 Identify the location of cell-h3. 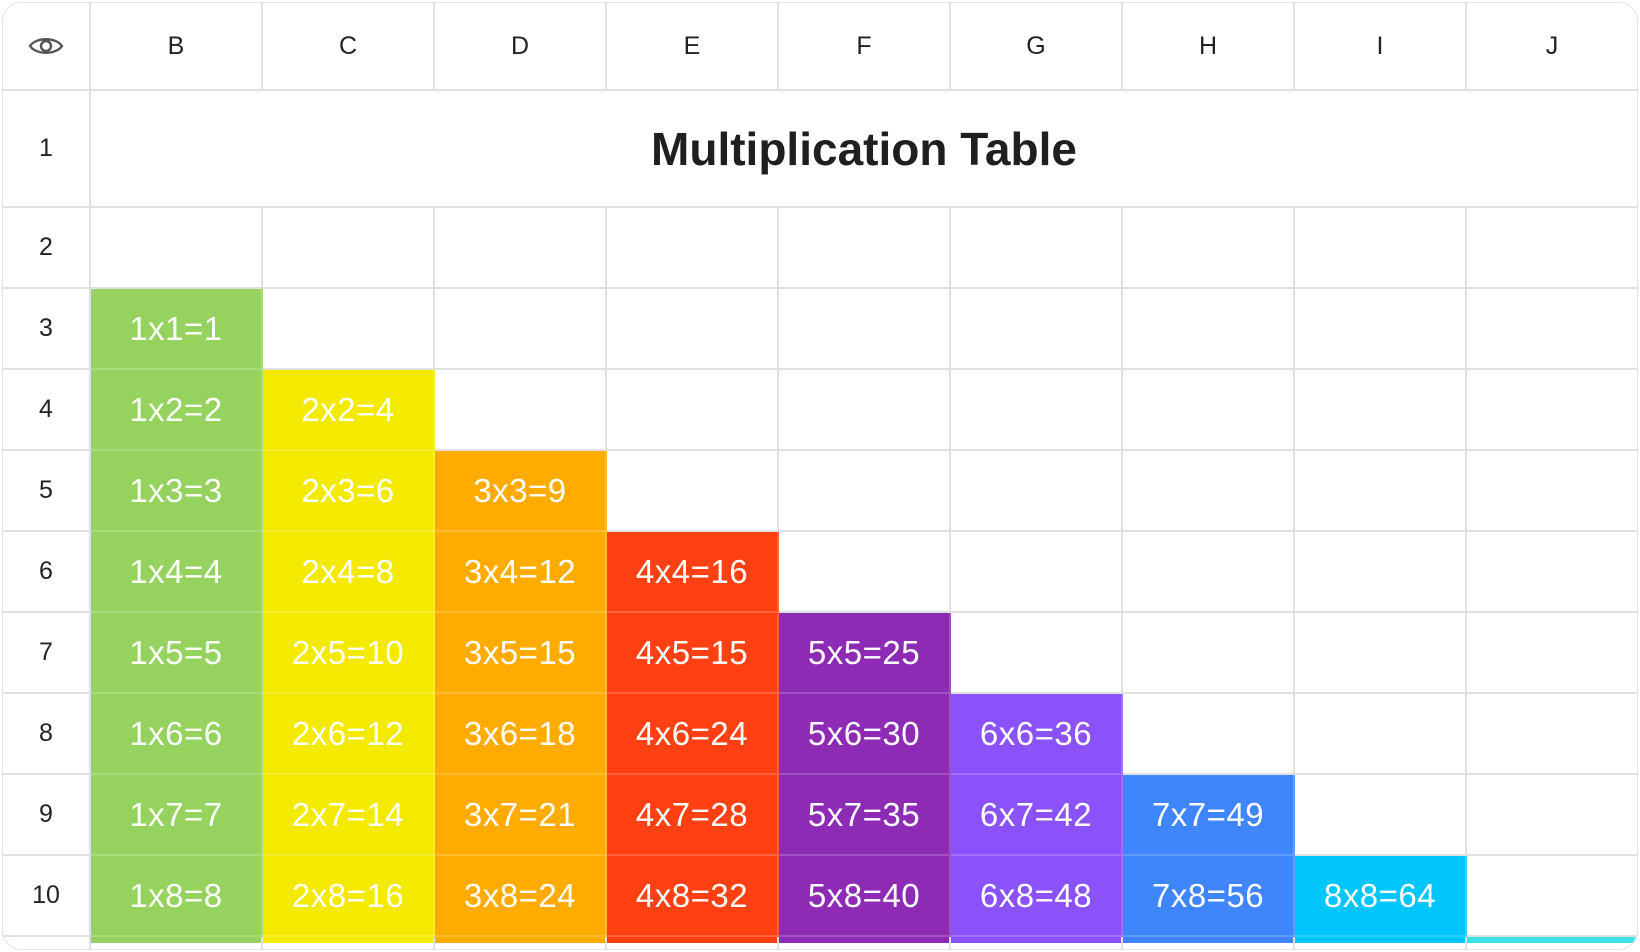
(1209, 329).